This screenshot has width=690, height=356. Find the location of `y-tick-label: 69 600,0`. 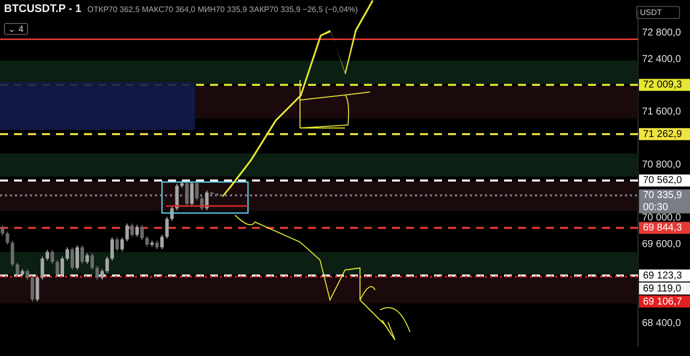

y-tick-label: 69 600,0 is located at coordinates (662, 244).